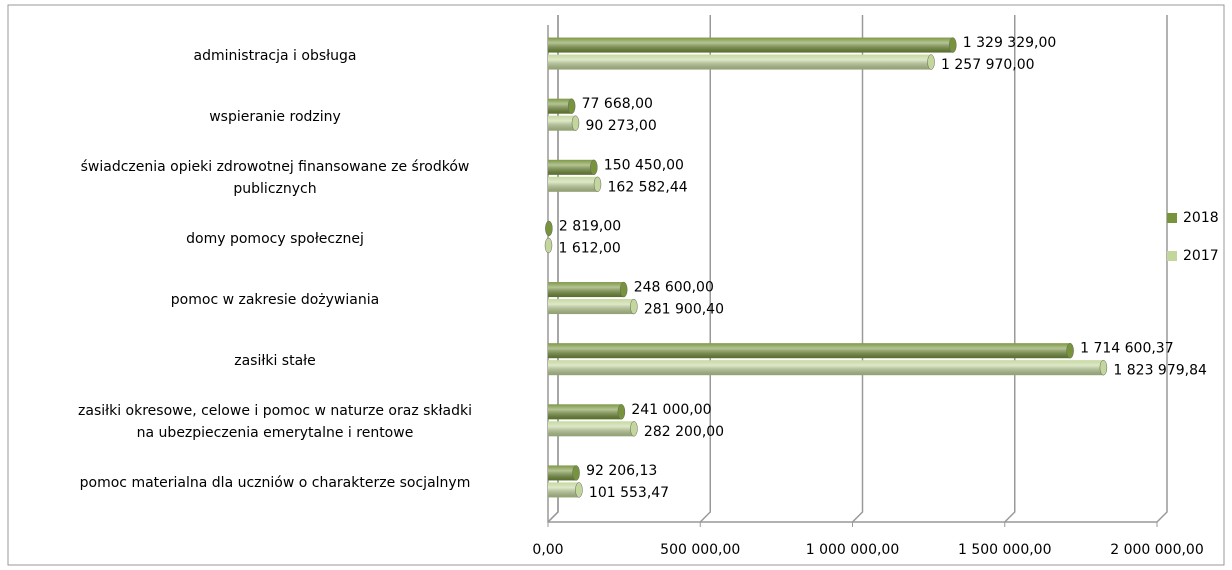  What do you see at coordinates (700, 550) in the screenshot?
I see `x-tick-label: 500 000,00` at bounding box center [700, 550].